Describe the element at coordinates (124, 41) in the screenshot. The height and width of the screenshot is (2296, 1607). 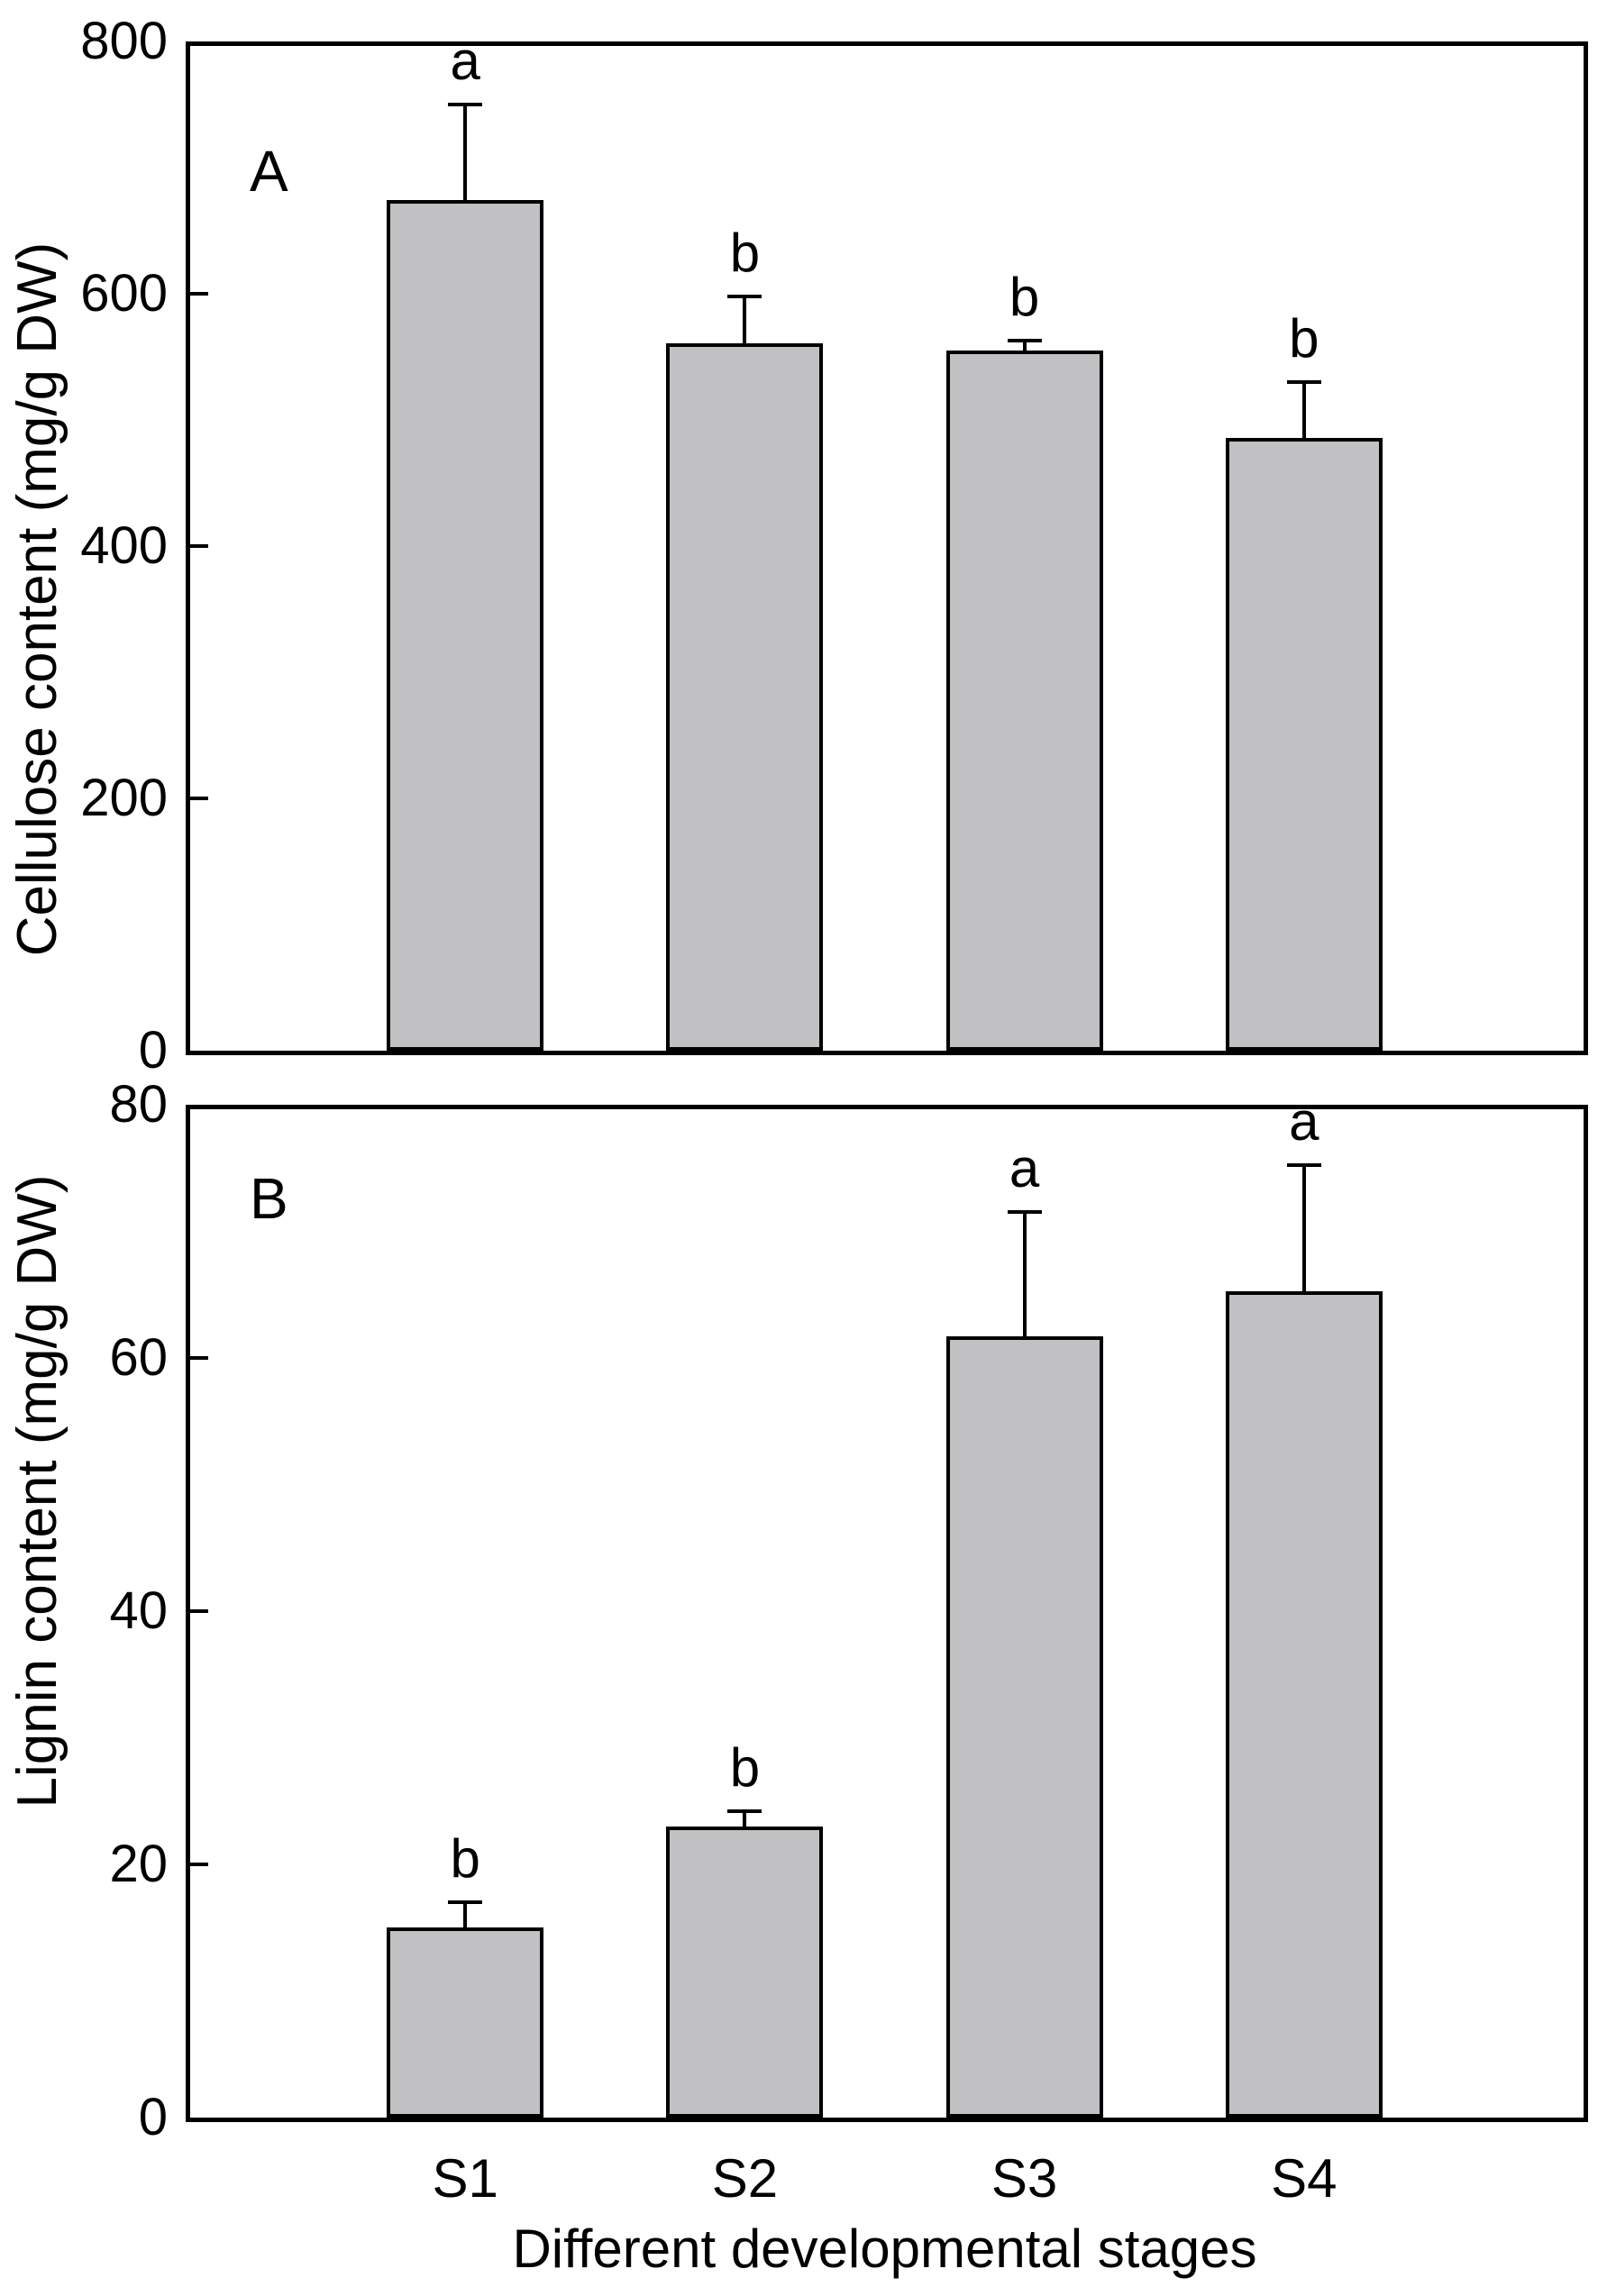
I see `y-tick-label-a-800: 800` at that location.